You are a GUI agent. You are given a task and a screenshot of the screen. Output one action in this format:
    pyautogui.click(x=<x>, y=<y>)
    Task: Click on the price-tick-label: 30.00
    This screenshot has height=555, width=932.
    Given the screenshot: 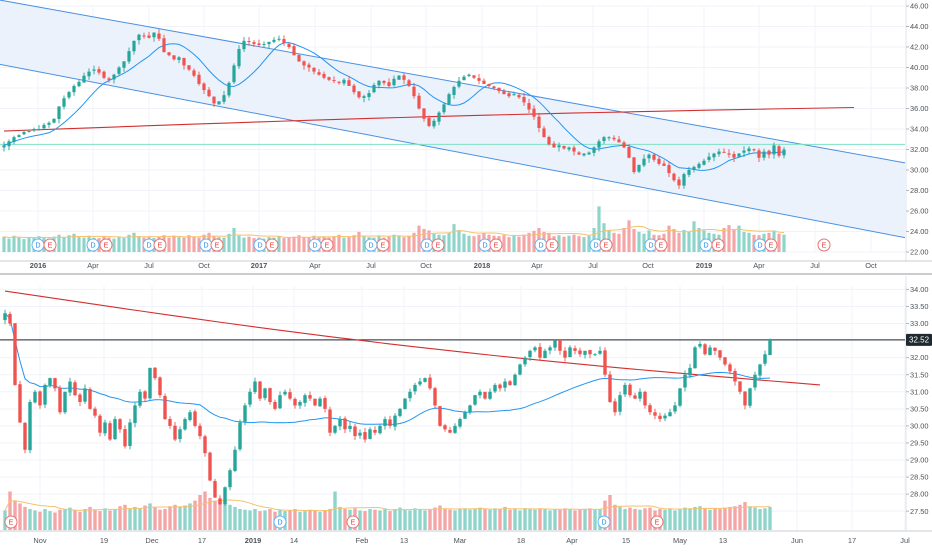 What is the action you would take?
    pyautogui.click(x=919, y=425)
    